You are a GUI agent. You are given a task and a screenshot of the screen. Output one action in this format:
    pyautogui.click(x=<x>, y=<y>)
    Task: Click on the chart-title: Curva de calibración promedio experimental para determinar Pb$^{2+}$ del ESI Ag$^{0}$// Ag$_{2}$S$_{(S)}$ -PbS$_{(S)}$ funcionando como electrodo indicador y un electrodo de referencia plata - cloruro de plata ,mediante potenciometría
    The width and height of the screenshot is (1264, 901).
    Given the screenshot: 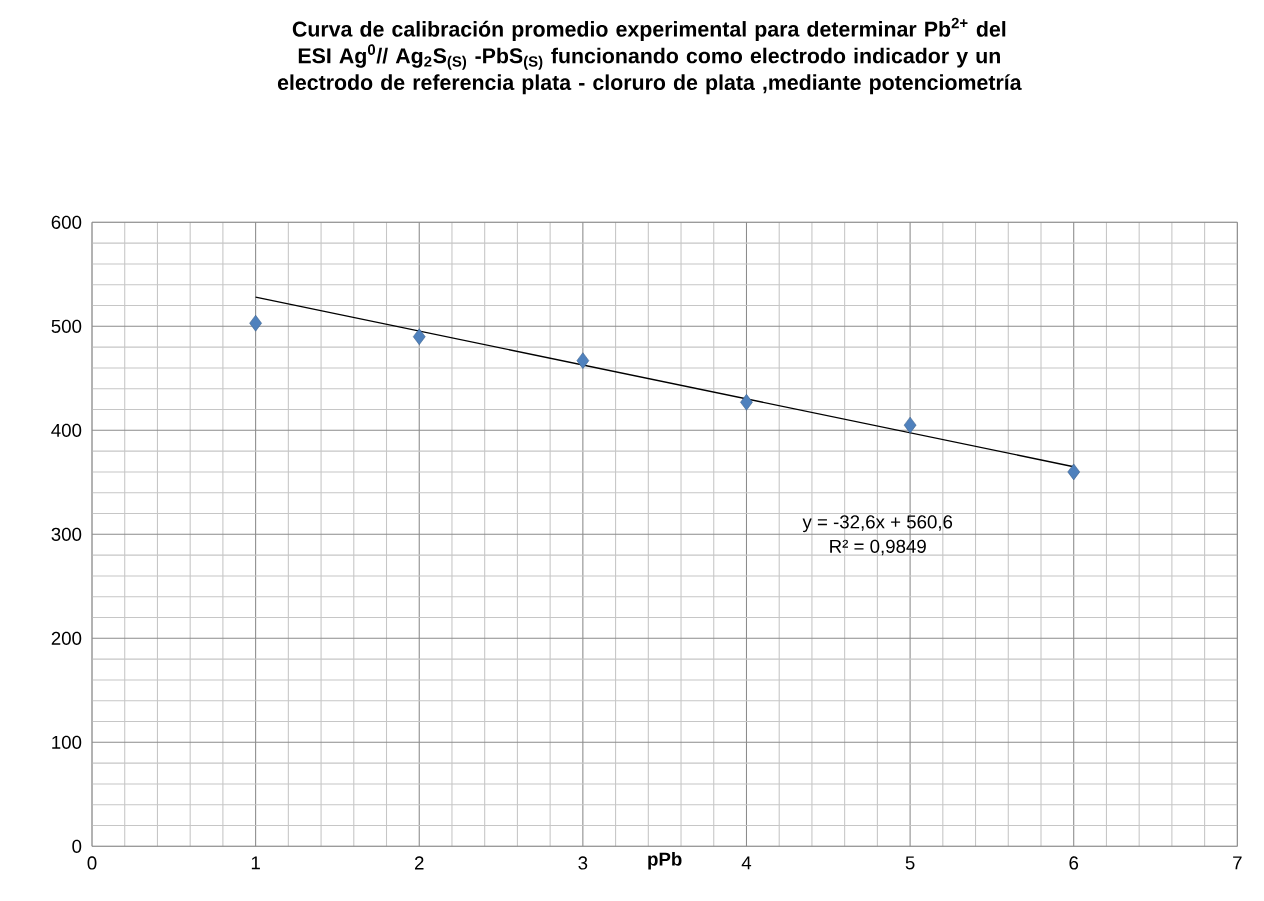 What is the action you would take?
    pyautogui.click(x=649, y=56)
    